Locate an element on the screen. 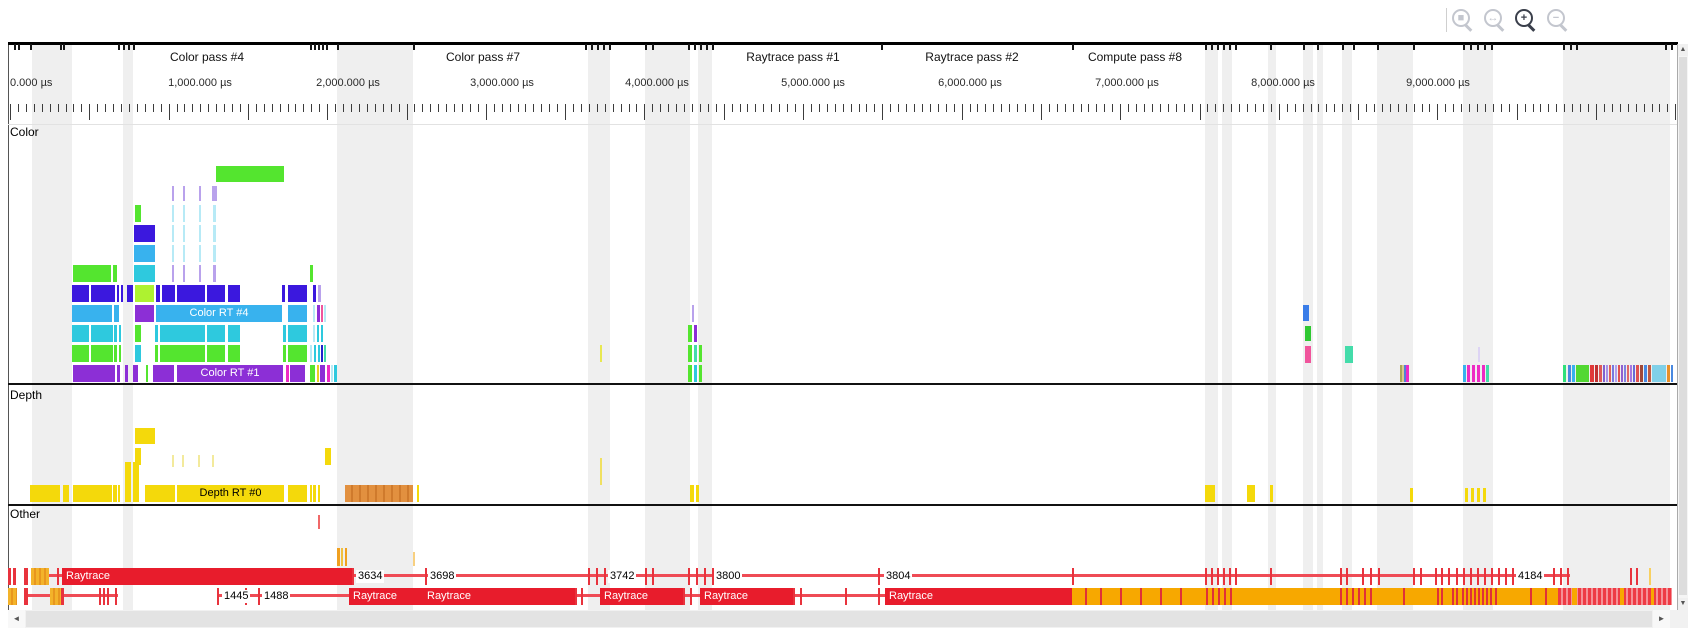 The height and width of the screenshot is (639, 1688). horizontal-scrollbar: ◄ ► is located at coordinates (839, 619).